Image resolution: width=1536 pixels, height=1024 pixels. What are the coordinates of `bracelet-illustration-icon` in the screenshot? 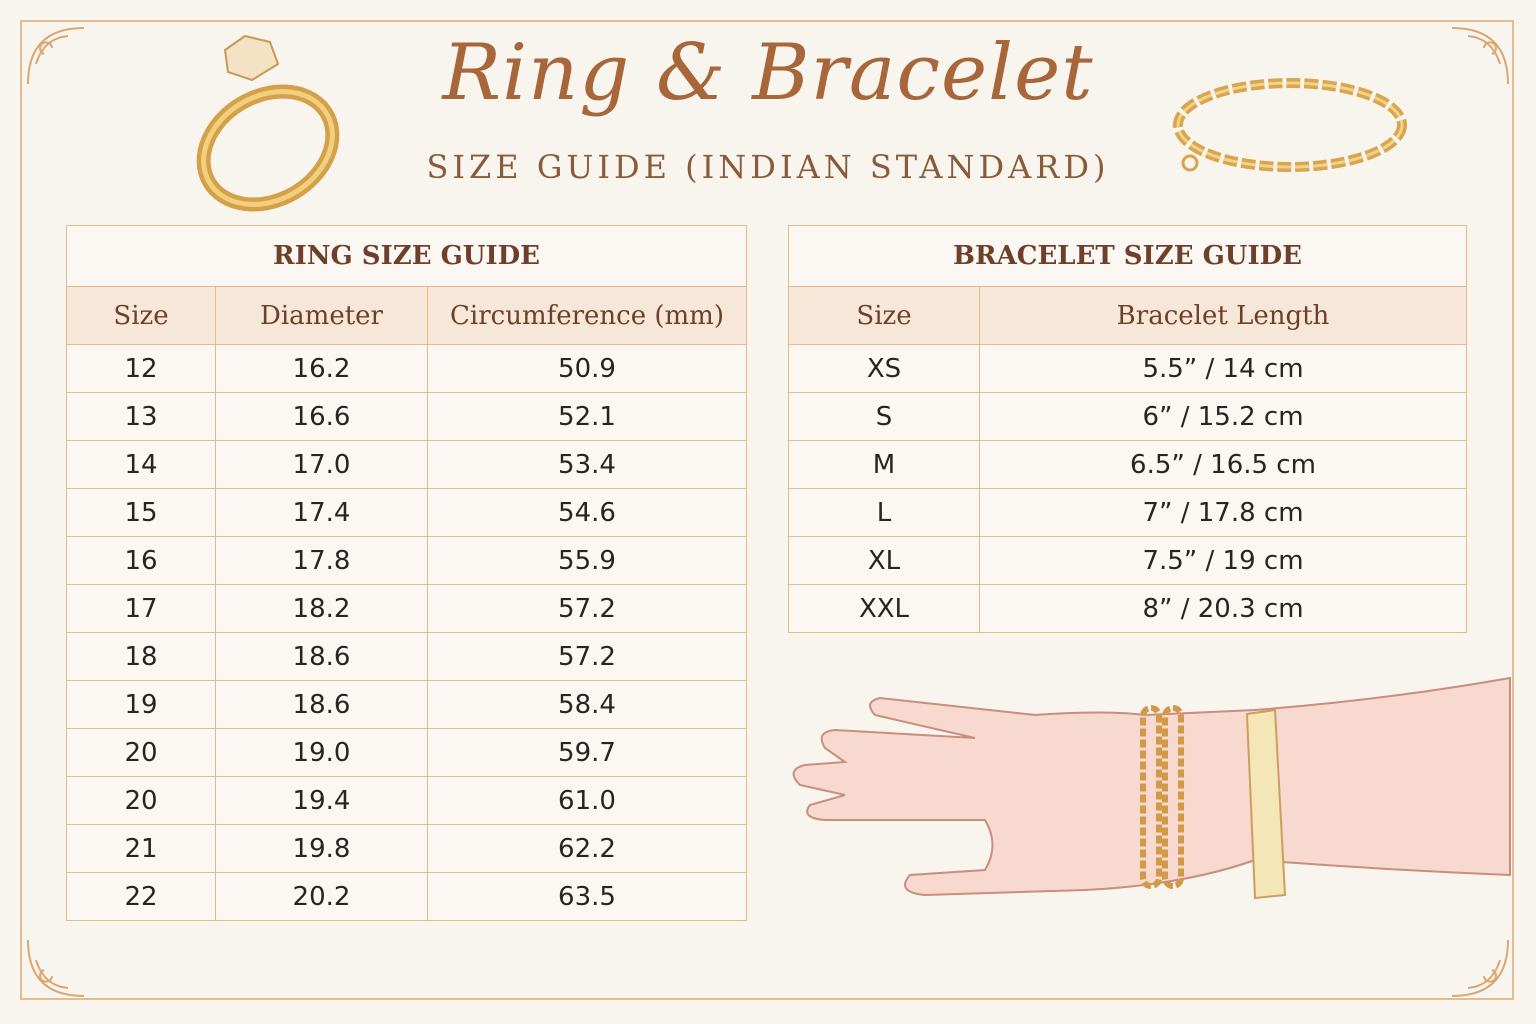 It's located at (1290, 125).